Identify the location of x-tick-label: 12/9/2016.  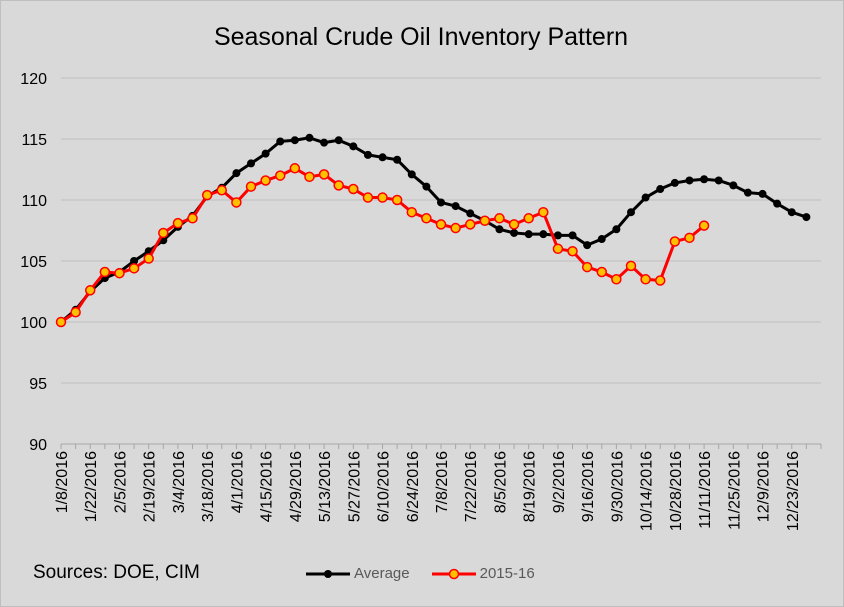
(764, 486).